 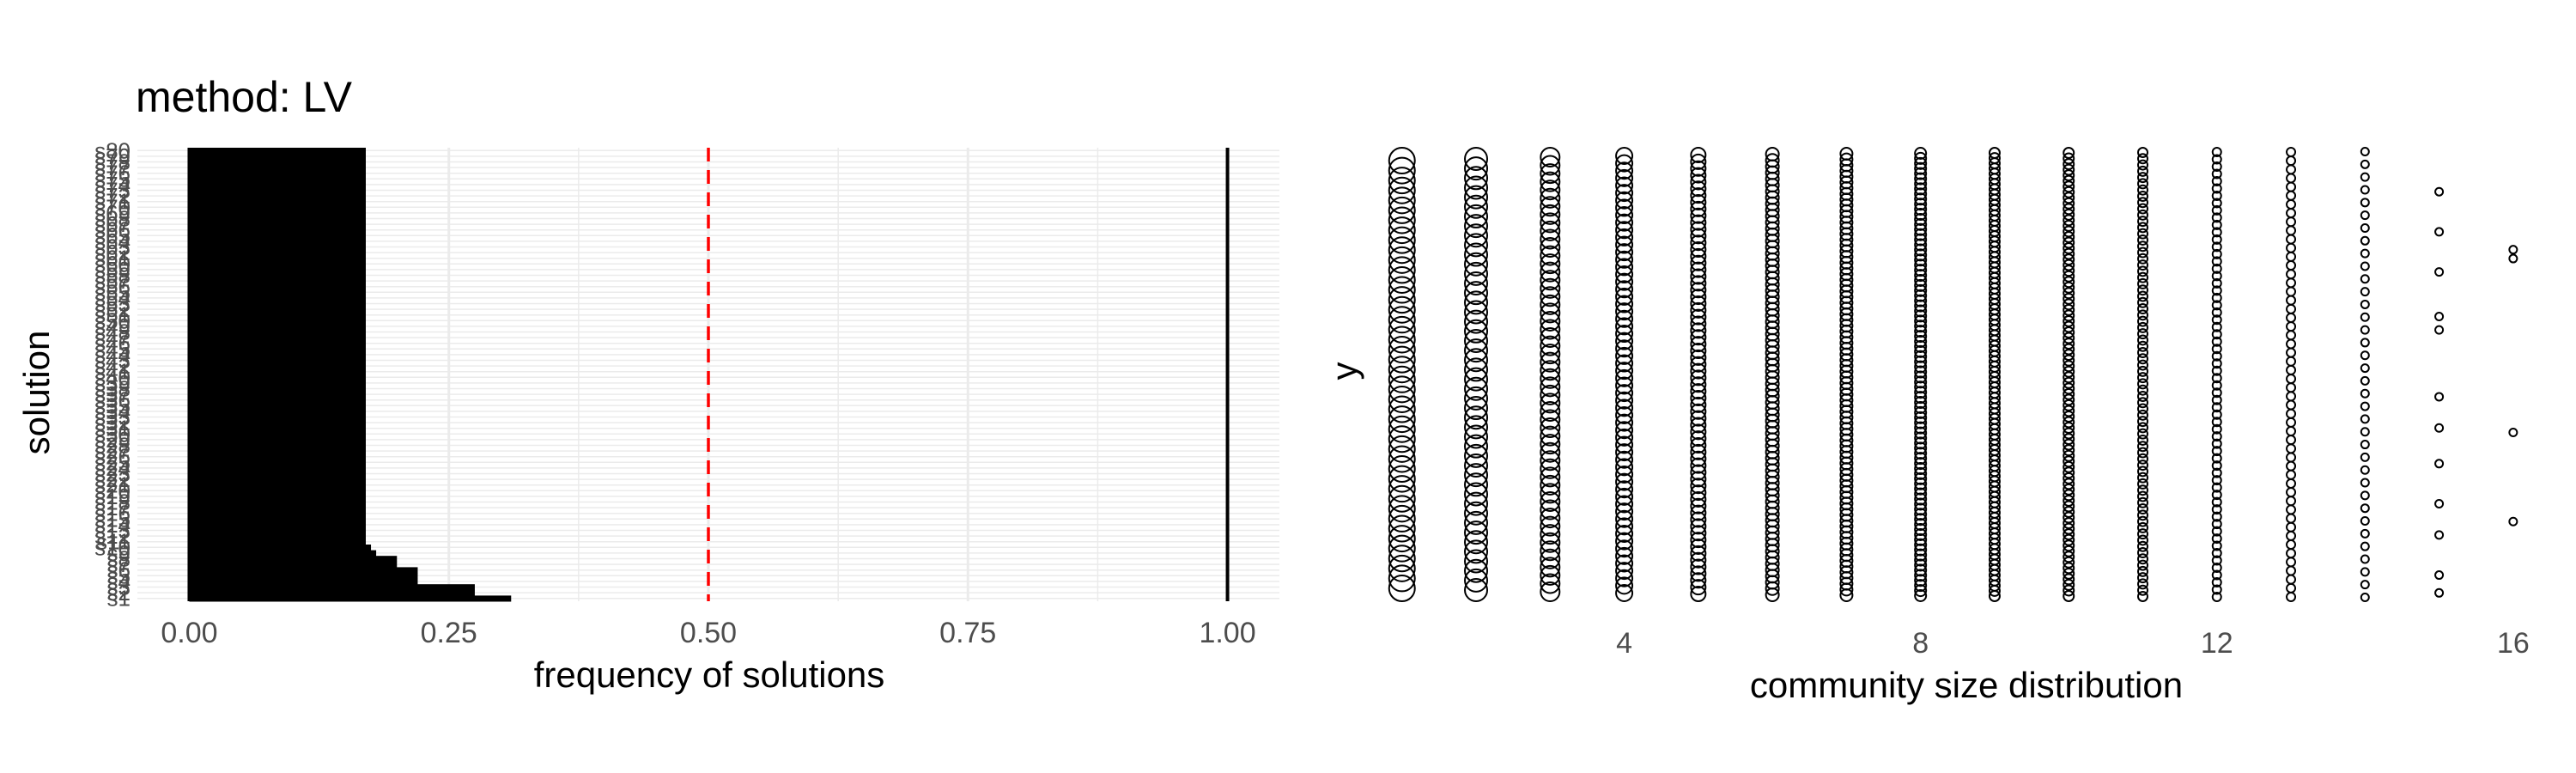 I want to click on bar-y-tick-label: s5, so click(x=119, y=575).